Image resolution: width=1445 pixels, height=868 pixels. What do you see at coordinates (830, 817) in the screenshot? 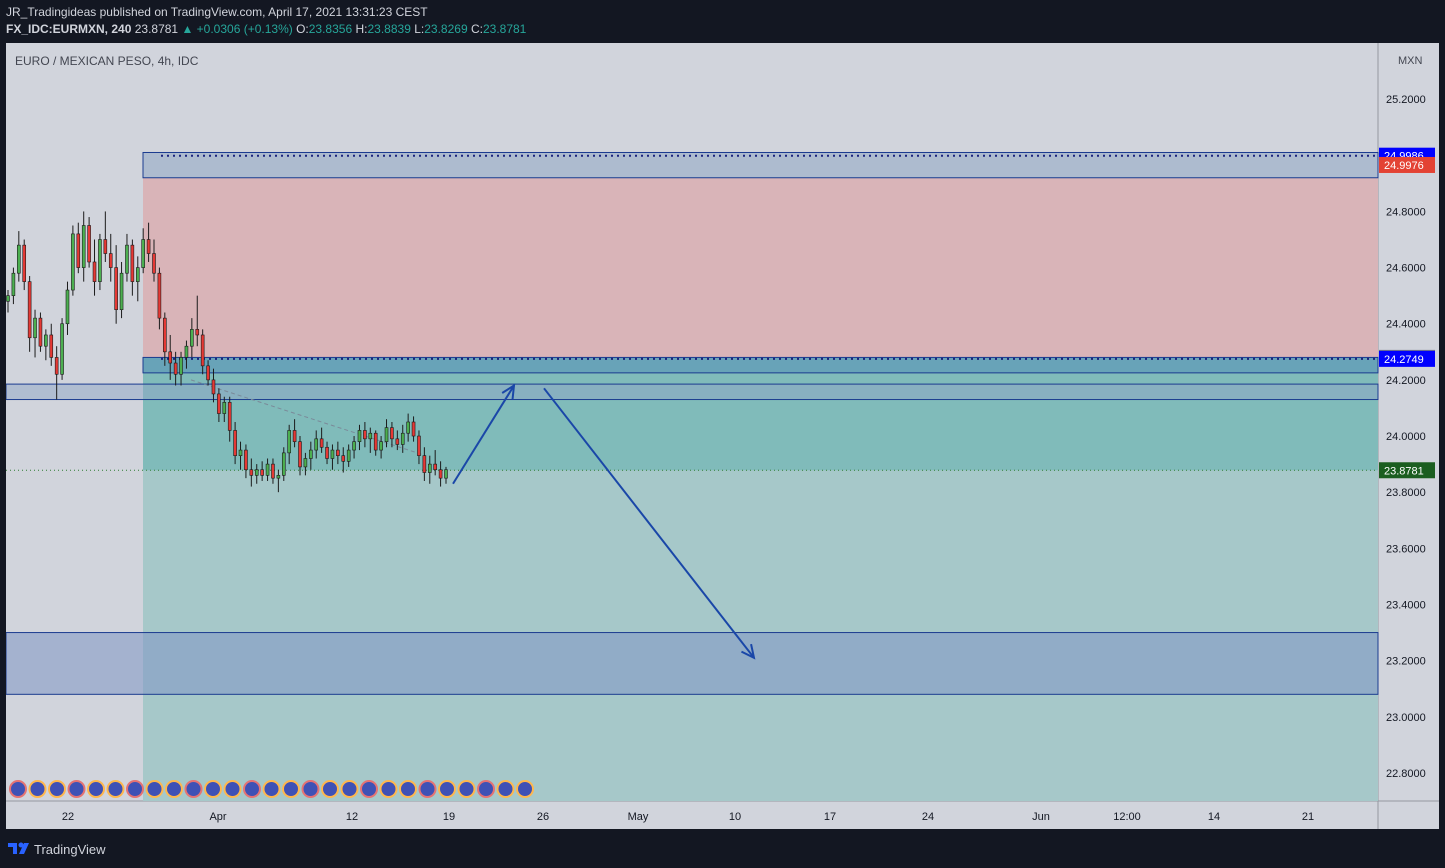
I see `x-tick-label: 17` at bounding box center [830, 817].